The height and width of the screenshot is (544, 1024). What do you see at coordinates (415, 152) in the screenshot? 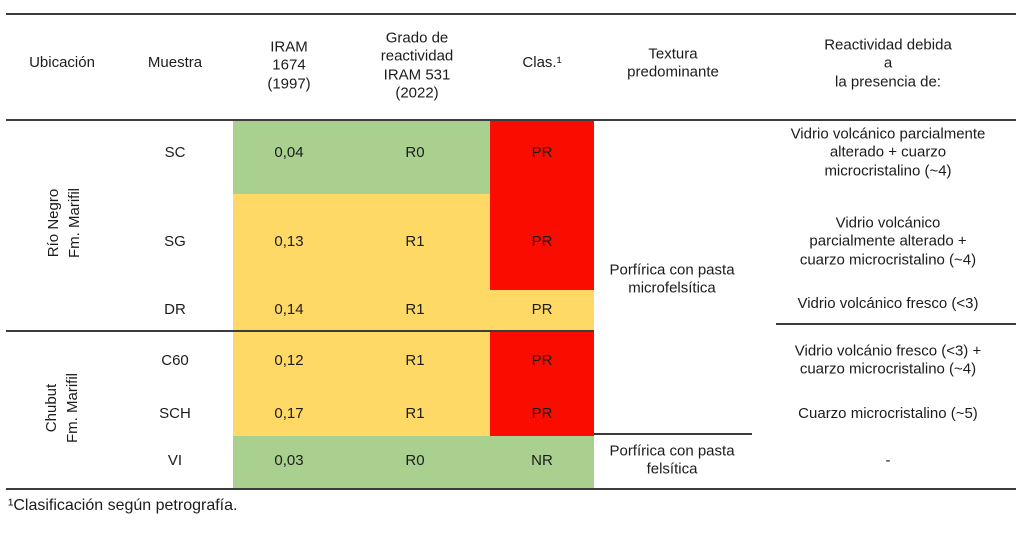
I see `cell-grado-sc: R0` at bounding box center [415, 152].